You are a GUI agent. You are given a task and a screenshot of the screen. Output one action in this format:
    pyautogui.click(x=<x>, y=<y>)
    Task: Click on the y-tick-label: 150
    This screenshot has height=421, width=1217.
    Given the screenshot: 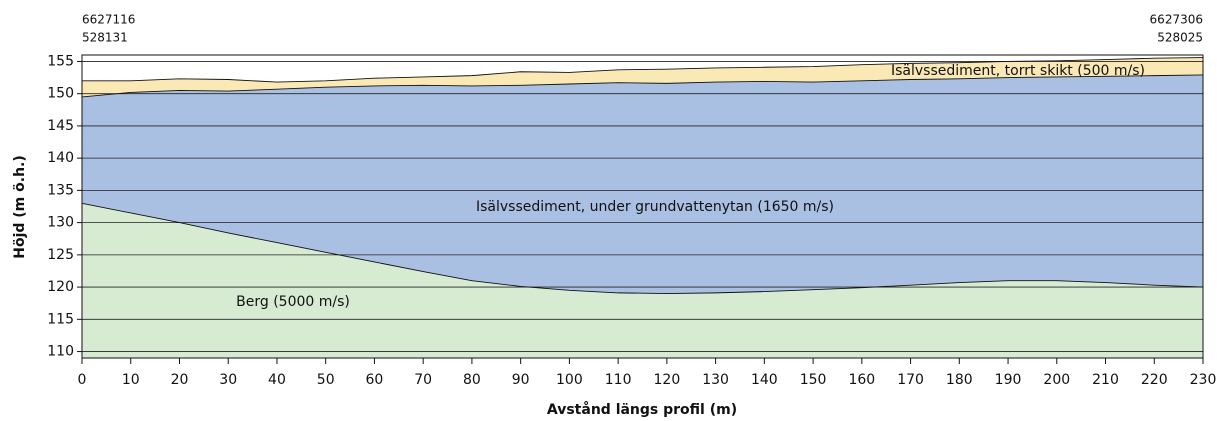 What is the action you would take?
    pyautogui.click(x=60, y=94)
    